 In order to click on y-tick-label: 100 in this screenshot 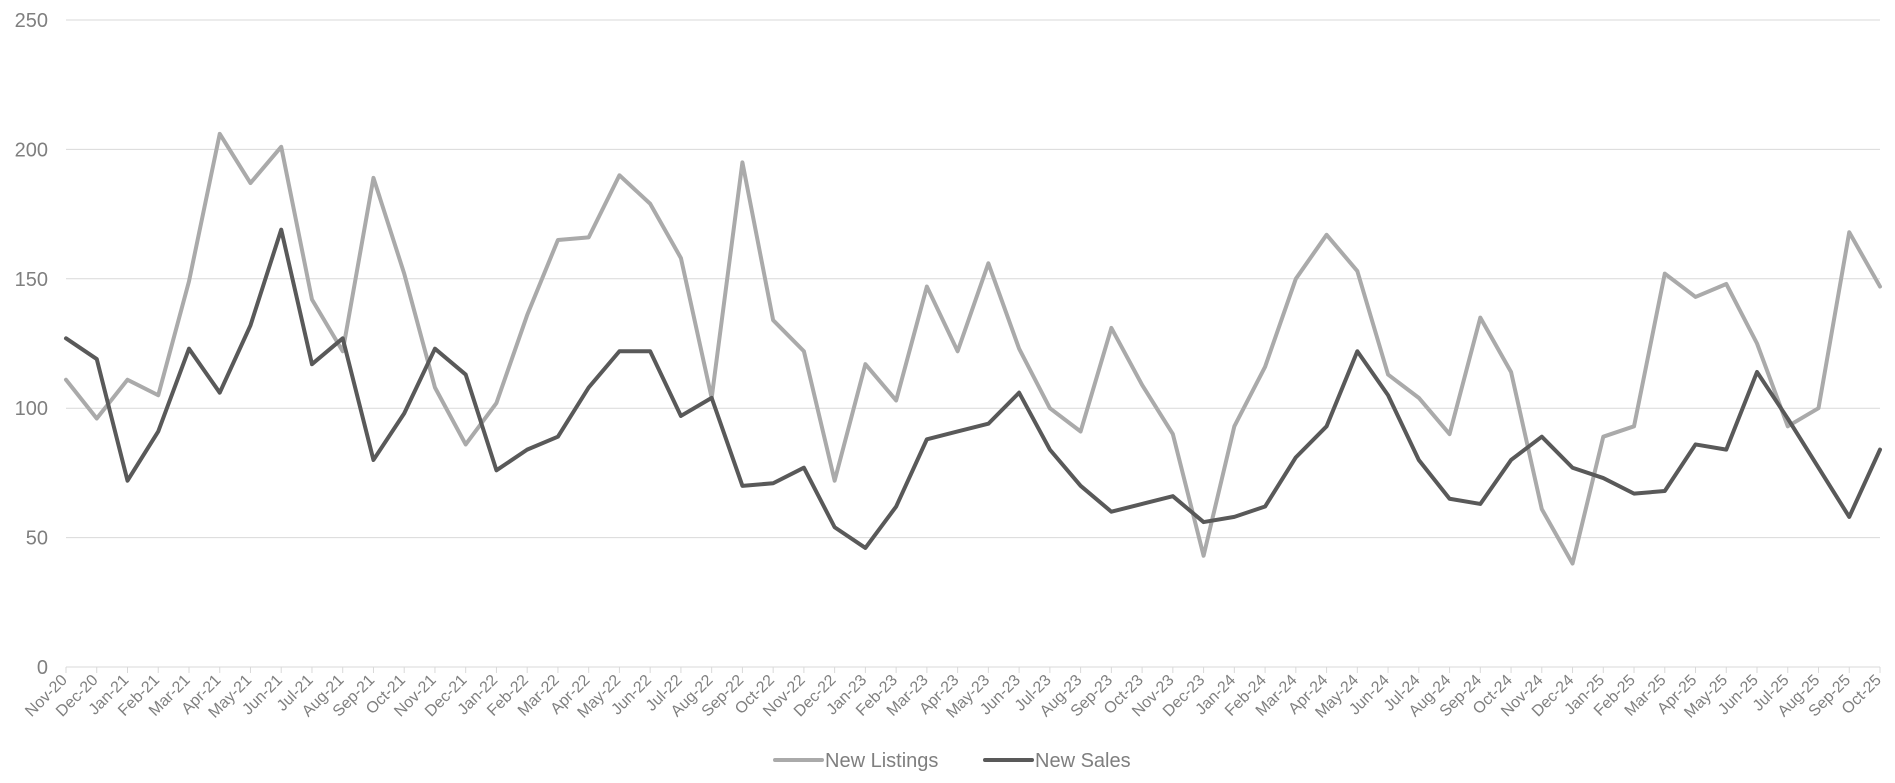, I will do `click(31, 409)`.